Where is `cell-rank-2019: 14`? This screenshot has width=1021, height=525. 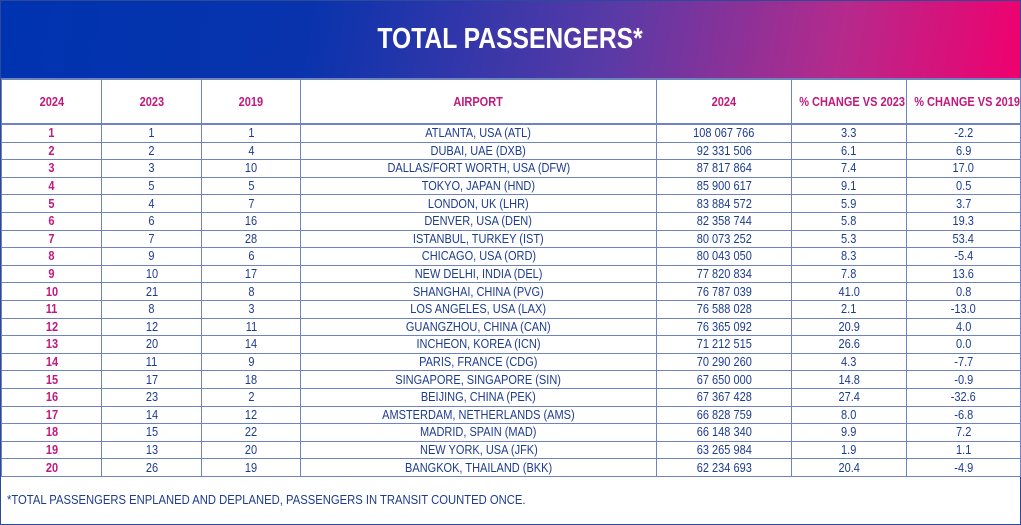
cell-rank-2019: 14 is located at coordinates (251, 344).